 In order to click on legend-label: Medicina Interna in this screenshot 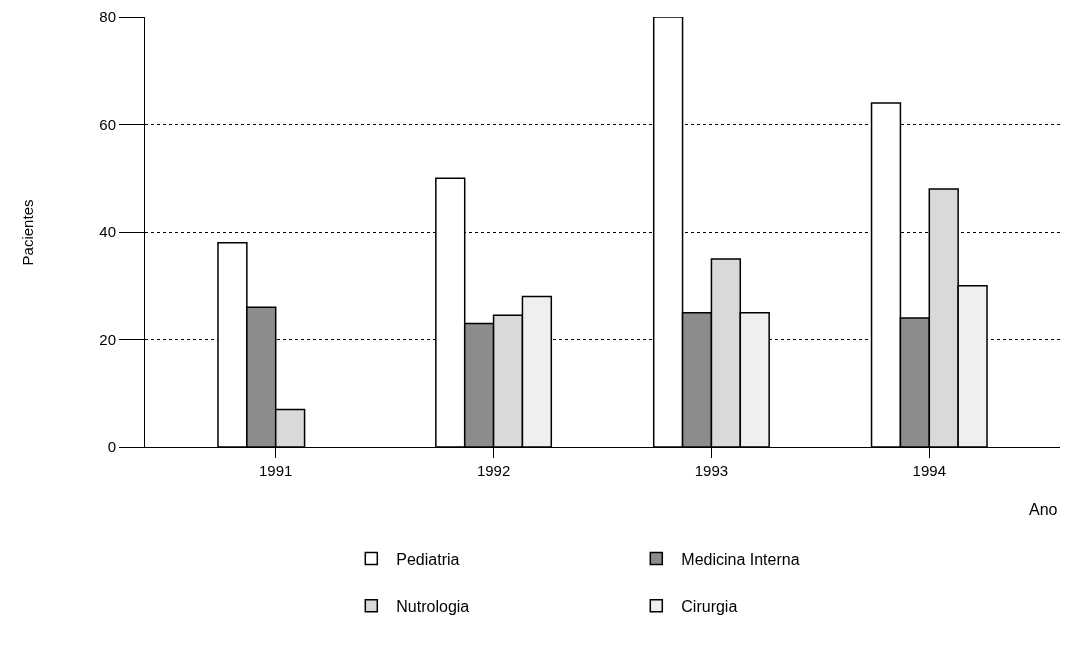, I will do `click(740, 559)`.